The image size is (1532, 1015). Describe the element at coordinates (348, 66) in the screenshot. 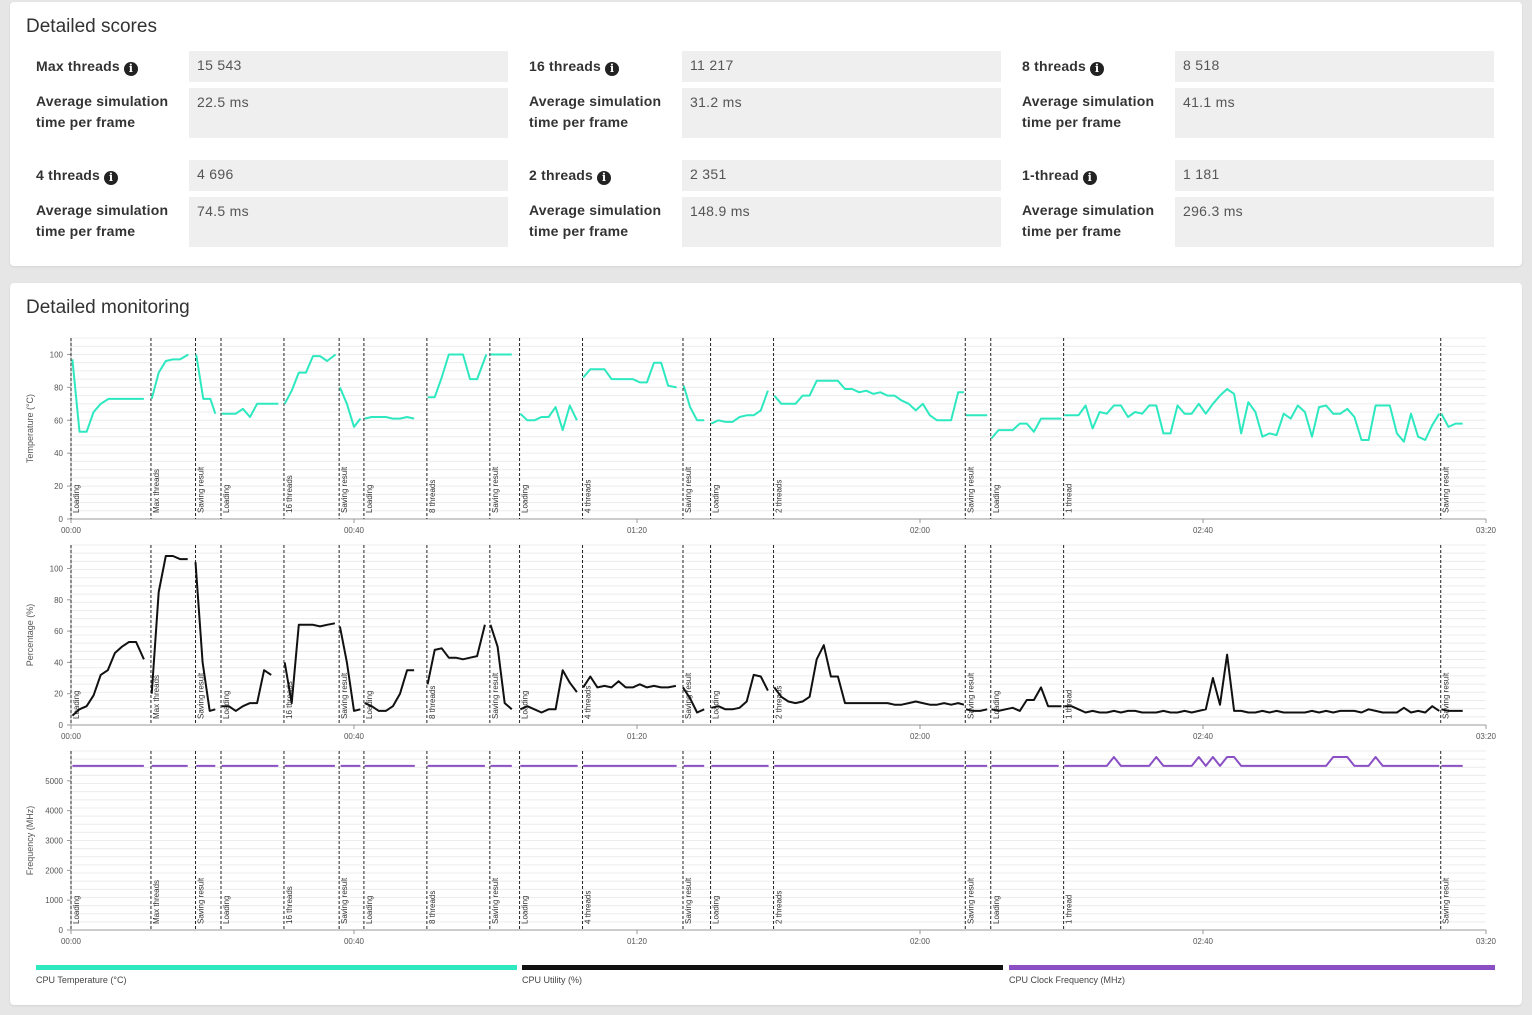

I see `score-value-max-threads: 15 543` at that location.